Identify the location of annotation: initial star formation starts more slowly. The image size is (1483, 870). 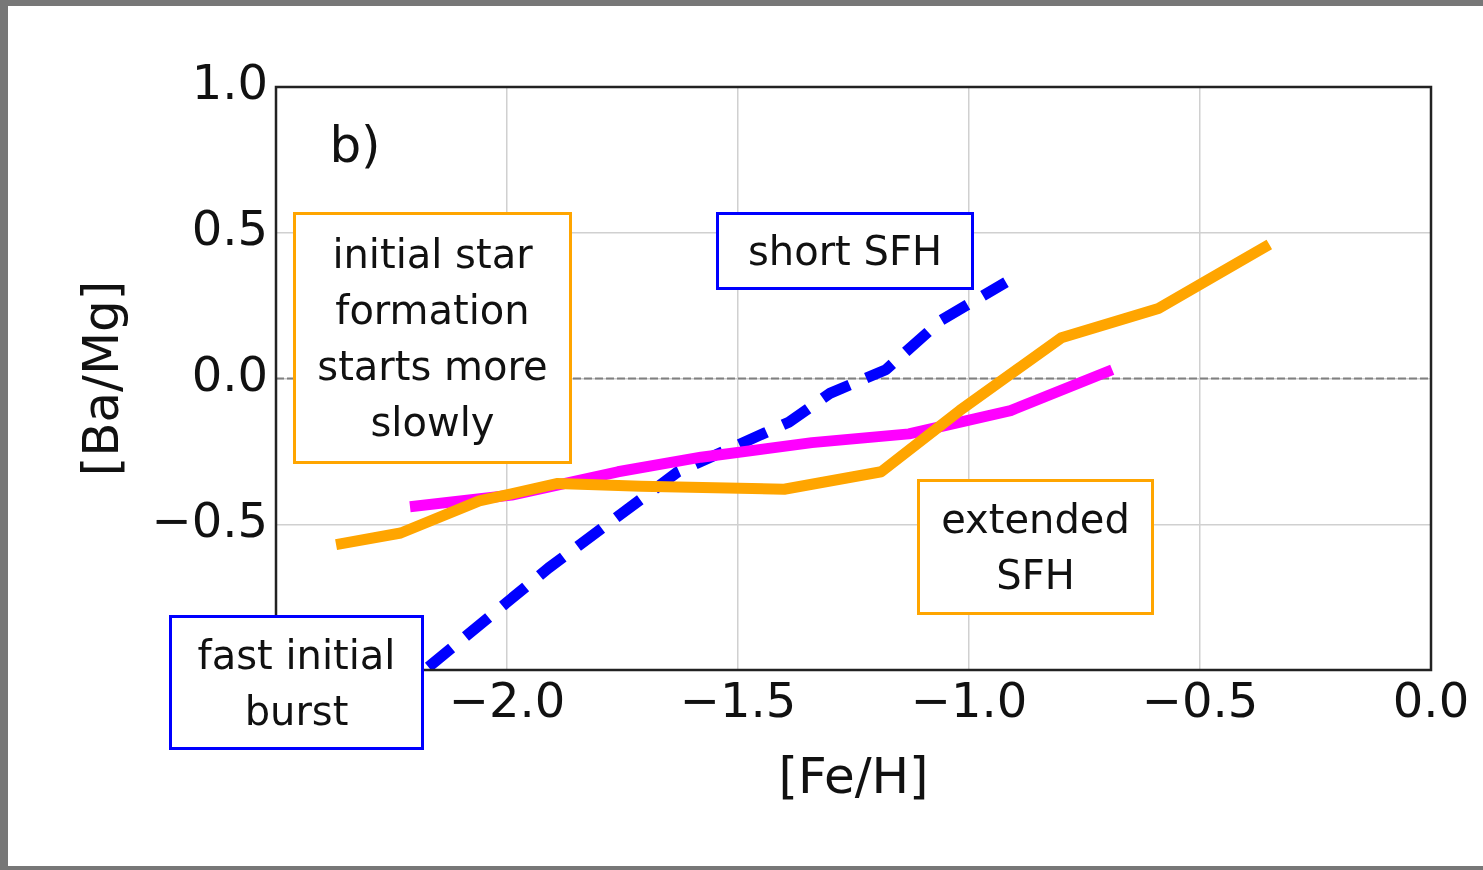
(432, 338).